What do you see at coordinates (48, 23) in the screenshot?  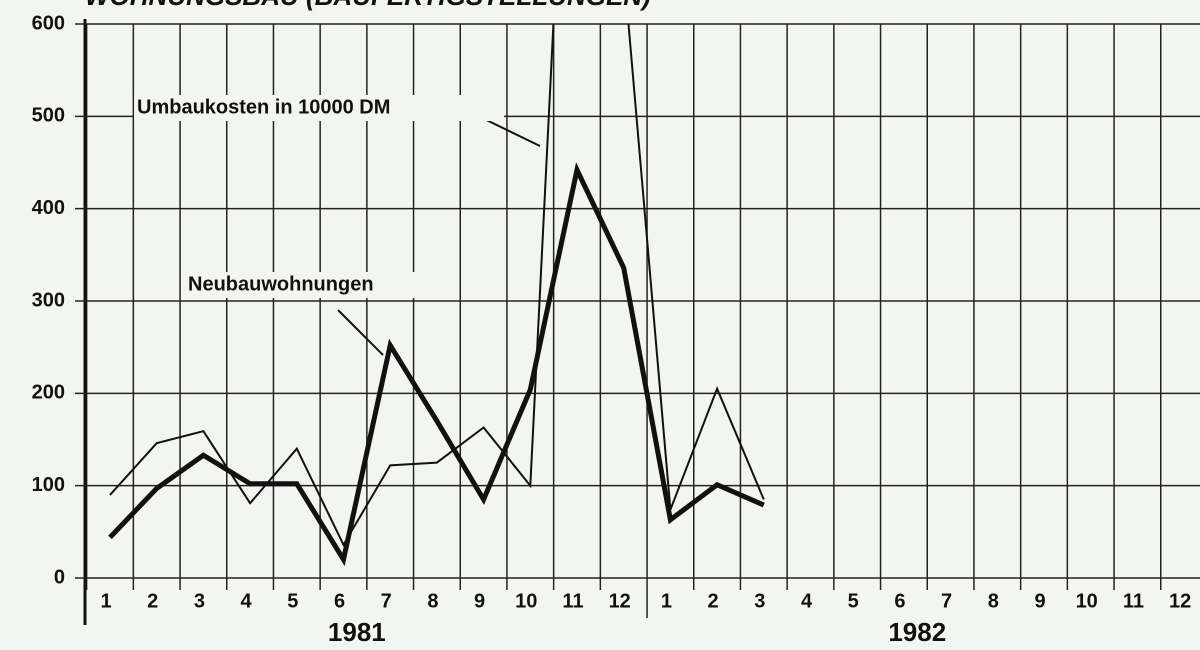 I see `y-tick-label: 600` at bounding box center [48, 23].